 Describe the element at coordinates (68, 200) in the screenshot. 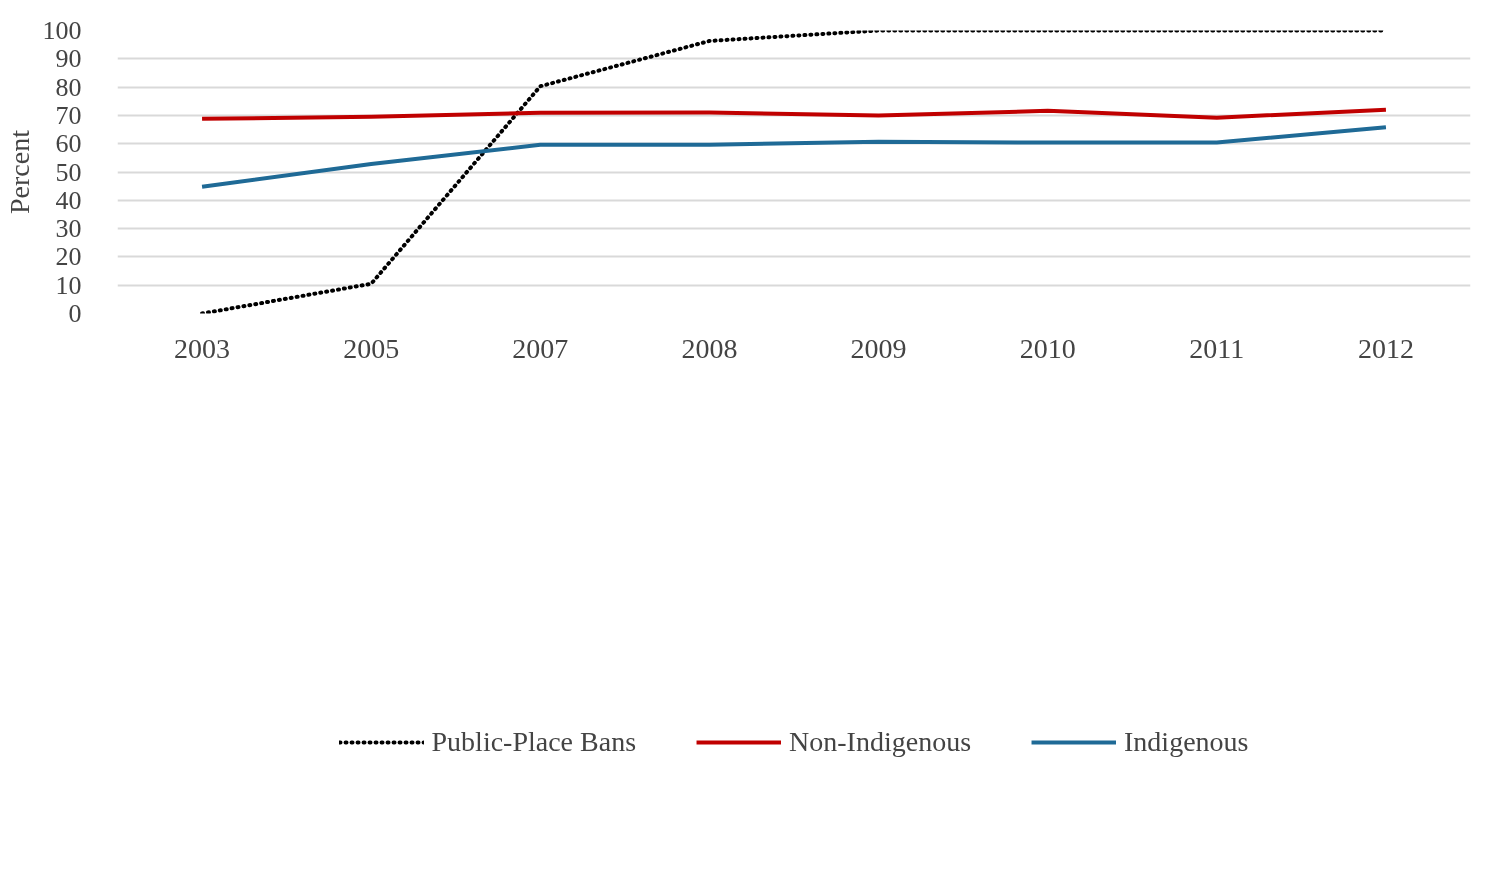

I see `y-tick-label: 40` at that location.